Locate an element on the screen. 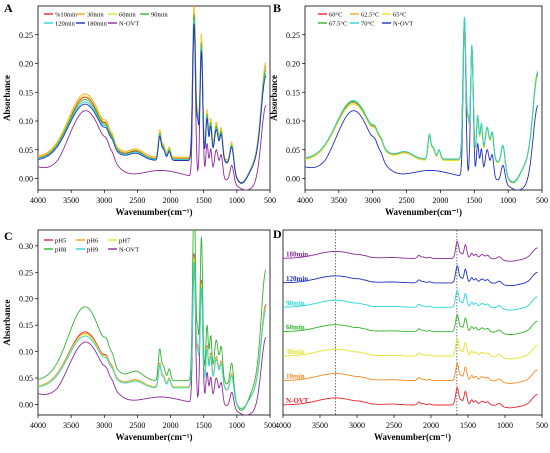 The width and height of the screenshot is (550, 453). series-line-novt is located at coordinates (152, 338).